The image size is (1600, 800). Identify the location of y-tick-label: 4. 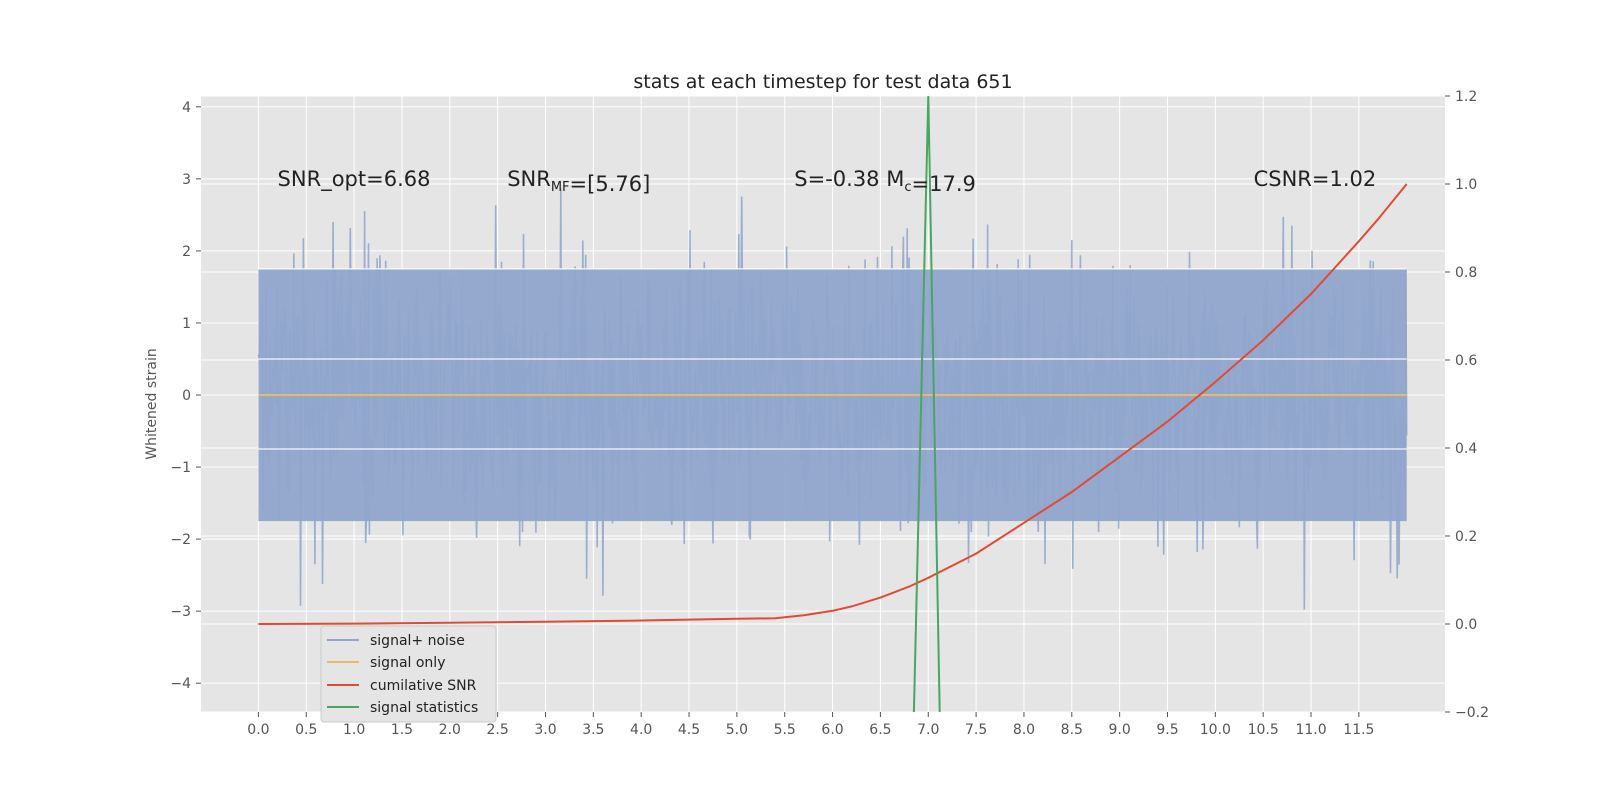
(186, 108).